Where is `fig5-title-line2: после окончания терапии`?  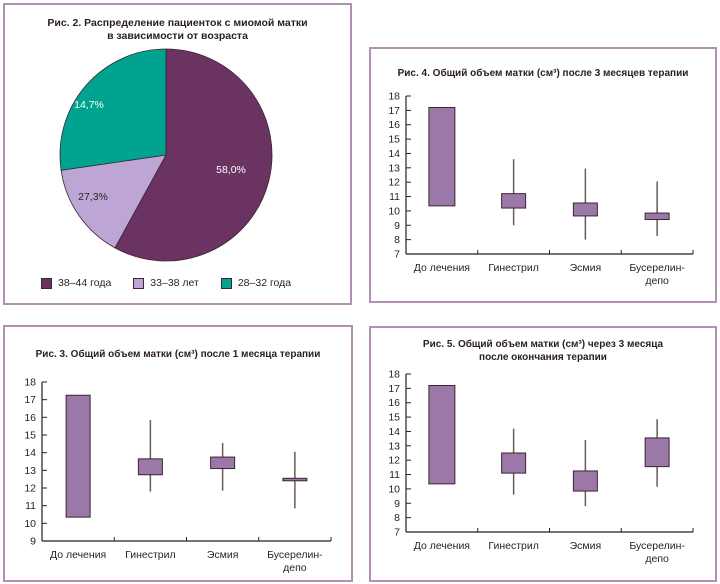 fig5-title-line2: после окончания терапии is located at coordinates (543, 357).